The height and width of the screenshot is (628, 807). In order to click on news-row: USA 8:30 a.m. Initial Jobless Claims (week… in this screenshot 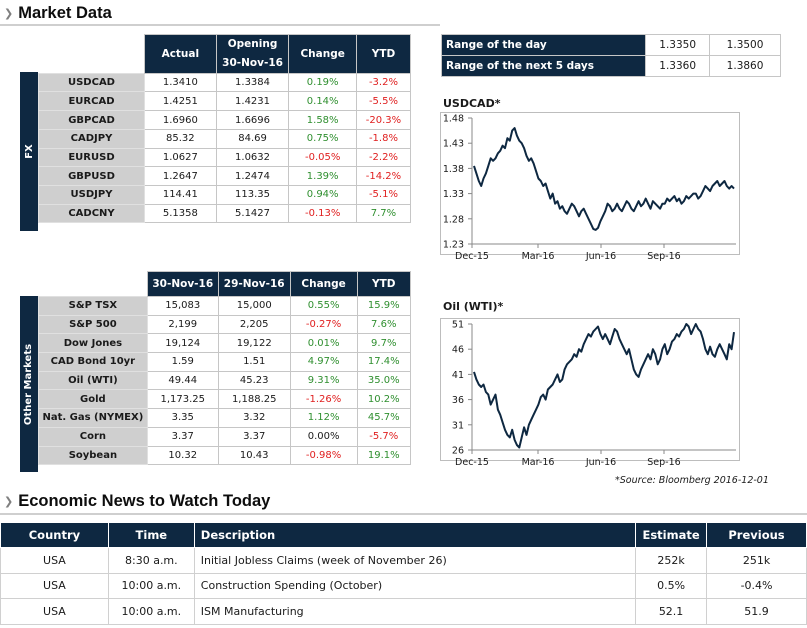, I will do `click(403, 560)`.